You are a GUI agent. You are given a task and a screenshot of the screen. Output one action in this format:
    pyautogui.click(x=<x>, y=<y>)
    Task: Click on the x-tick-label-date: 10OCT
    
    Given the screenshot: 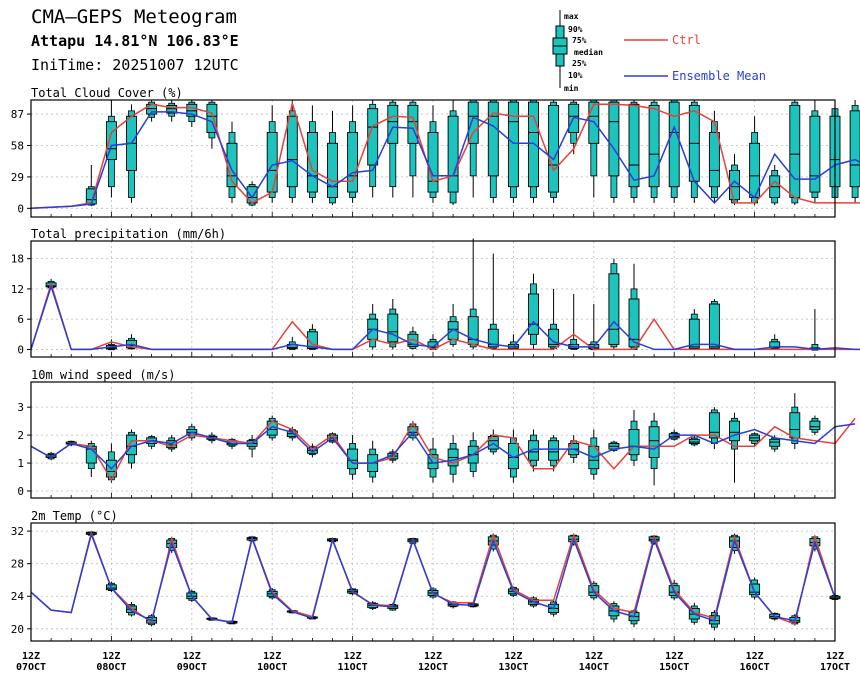 What is the action you would take?
    pyautogui.click(x=272, y=667)
    